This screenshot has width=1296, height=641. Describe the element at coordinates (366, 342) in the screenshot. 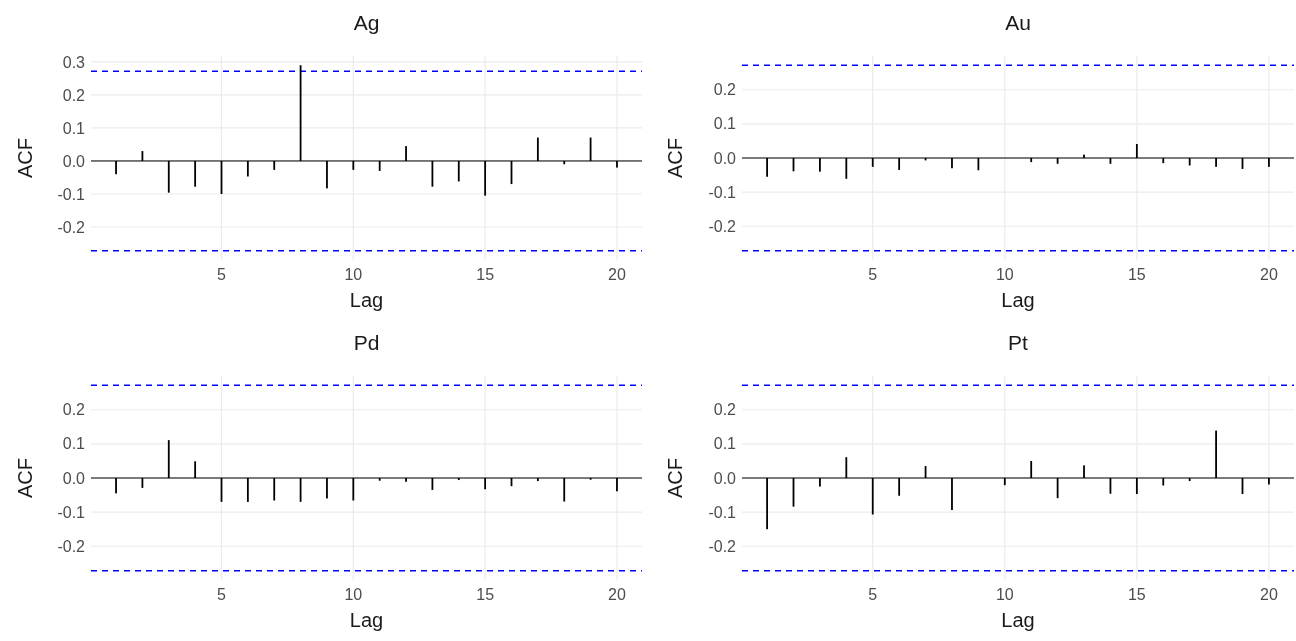

I see `chart-title: Pd` at that location.